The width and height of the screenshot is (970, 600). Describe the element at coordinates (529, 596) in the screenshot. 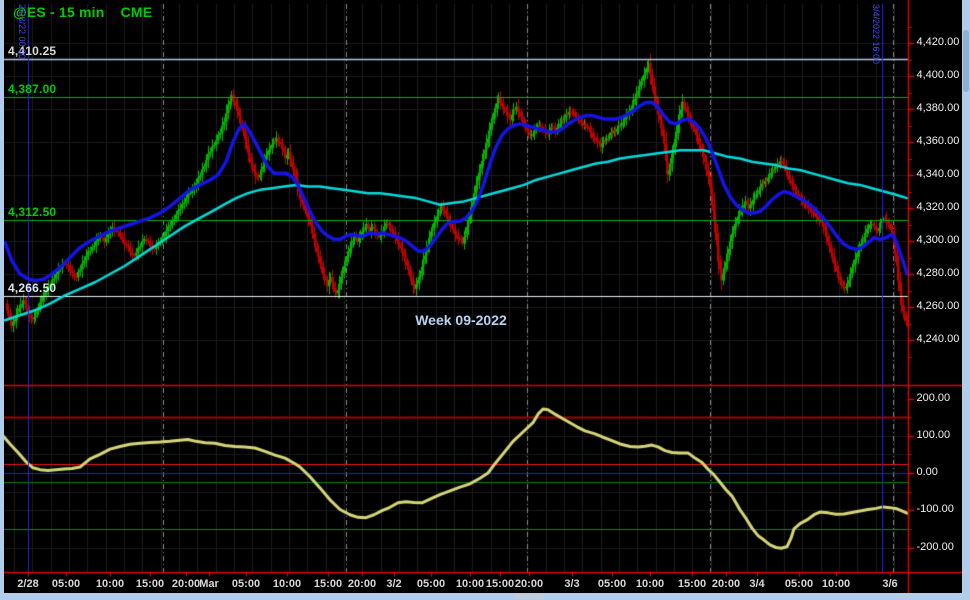

I see `horizontal-scrollbar-thumb` at that location.